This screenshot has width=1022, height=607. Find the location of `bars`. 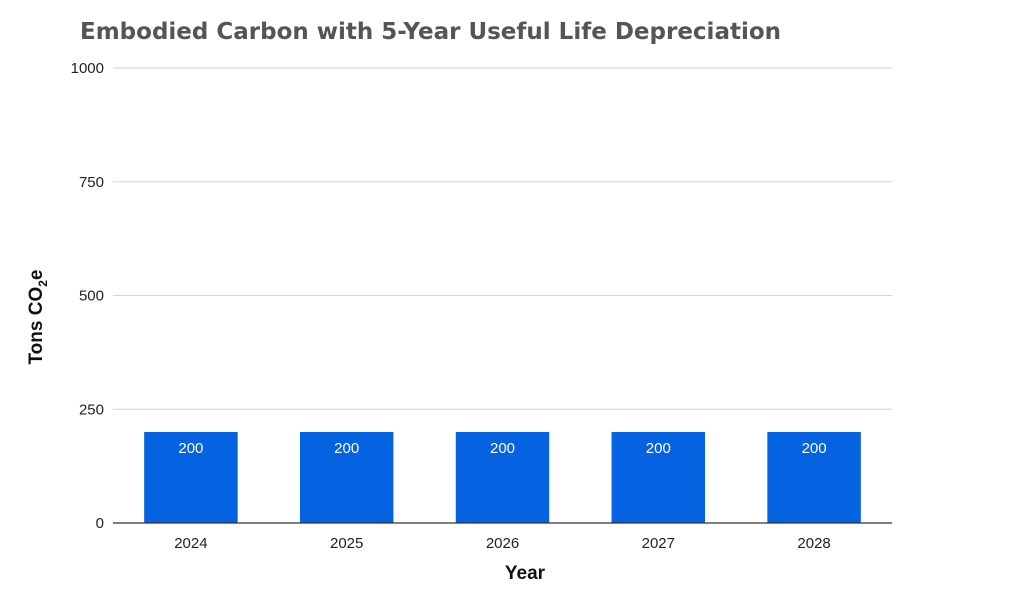

bars is located at coordinates (502, 477).